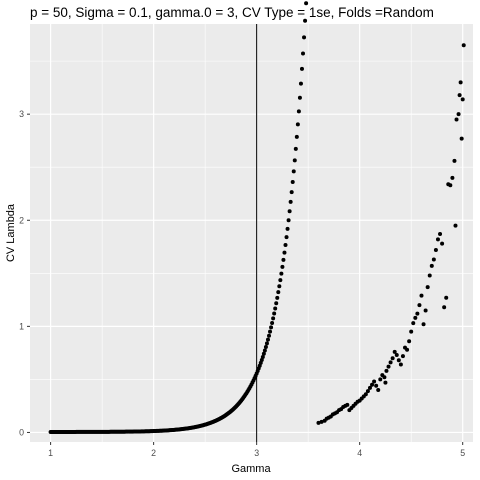 The width and height of the screenshot is (480, 480). Describe the element at coordinates (50, 453) in the screenshot. I see `x-tick-label: 1` at that location.